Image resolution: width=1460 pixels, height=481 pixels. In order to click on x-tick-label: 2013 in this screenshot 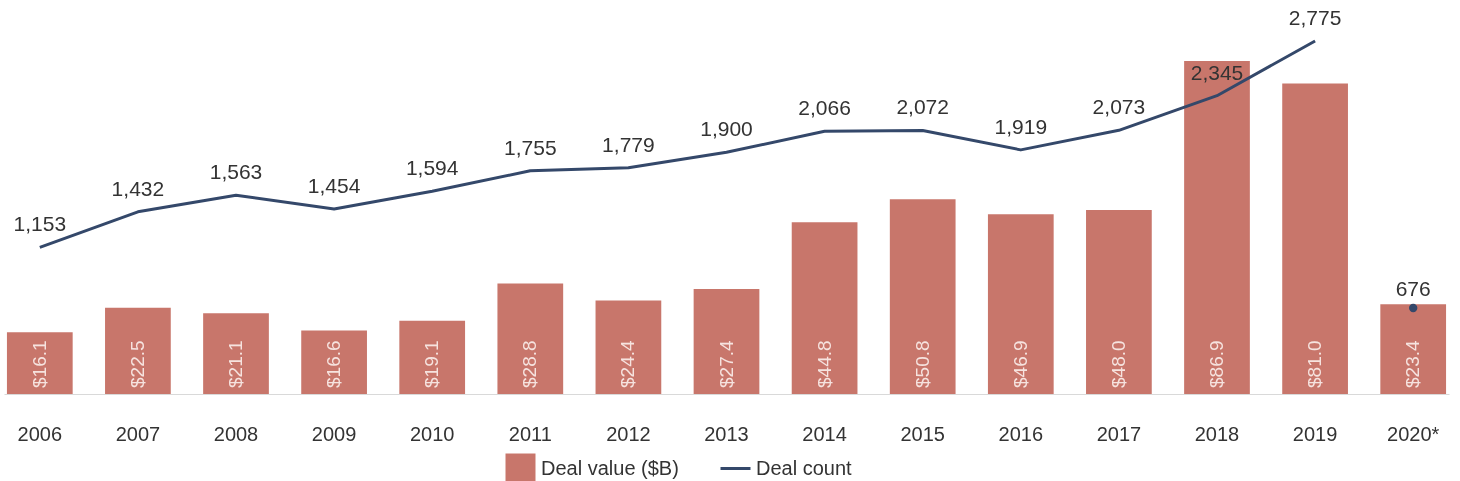, I will do `click(726, 433)`.